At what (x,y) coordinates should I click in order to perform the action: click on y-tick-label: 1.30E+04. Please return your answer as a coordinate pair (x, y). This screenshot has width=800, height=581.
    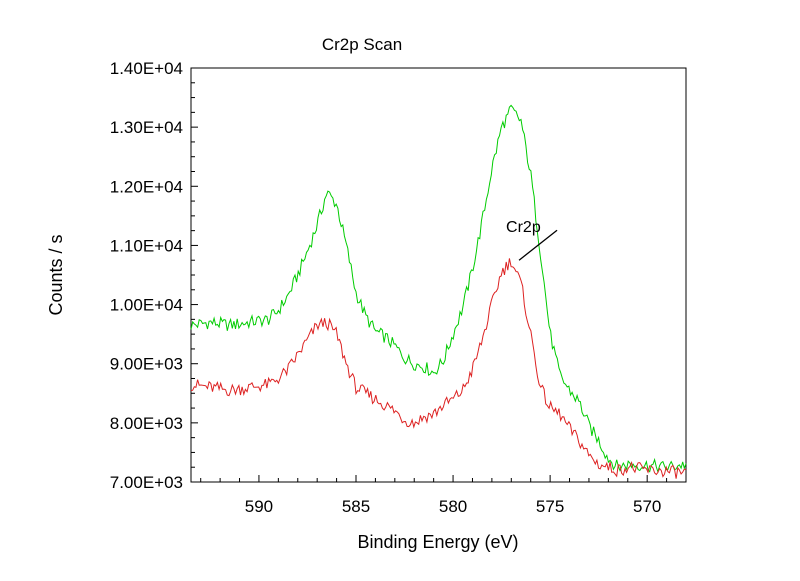
    Looking at the image, I should click on (146, 127).